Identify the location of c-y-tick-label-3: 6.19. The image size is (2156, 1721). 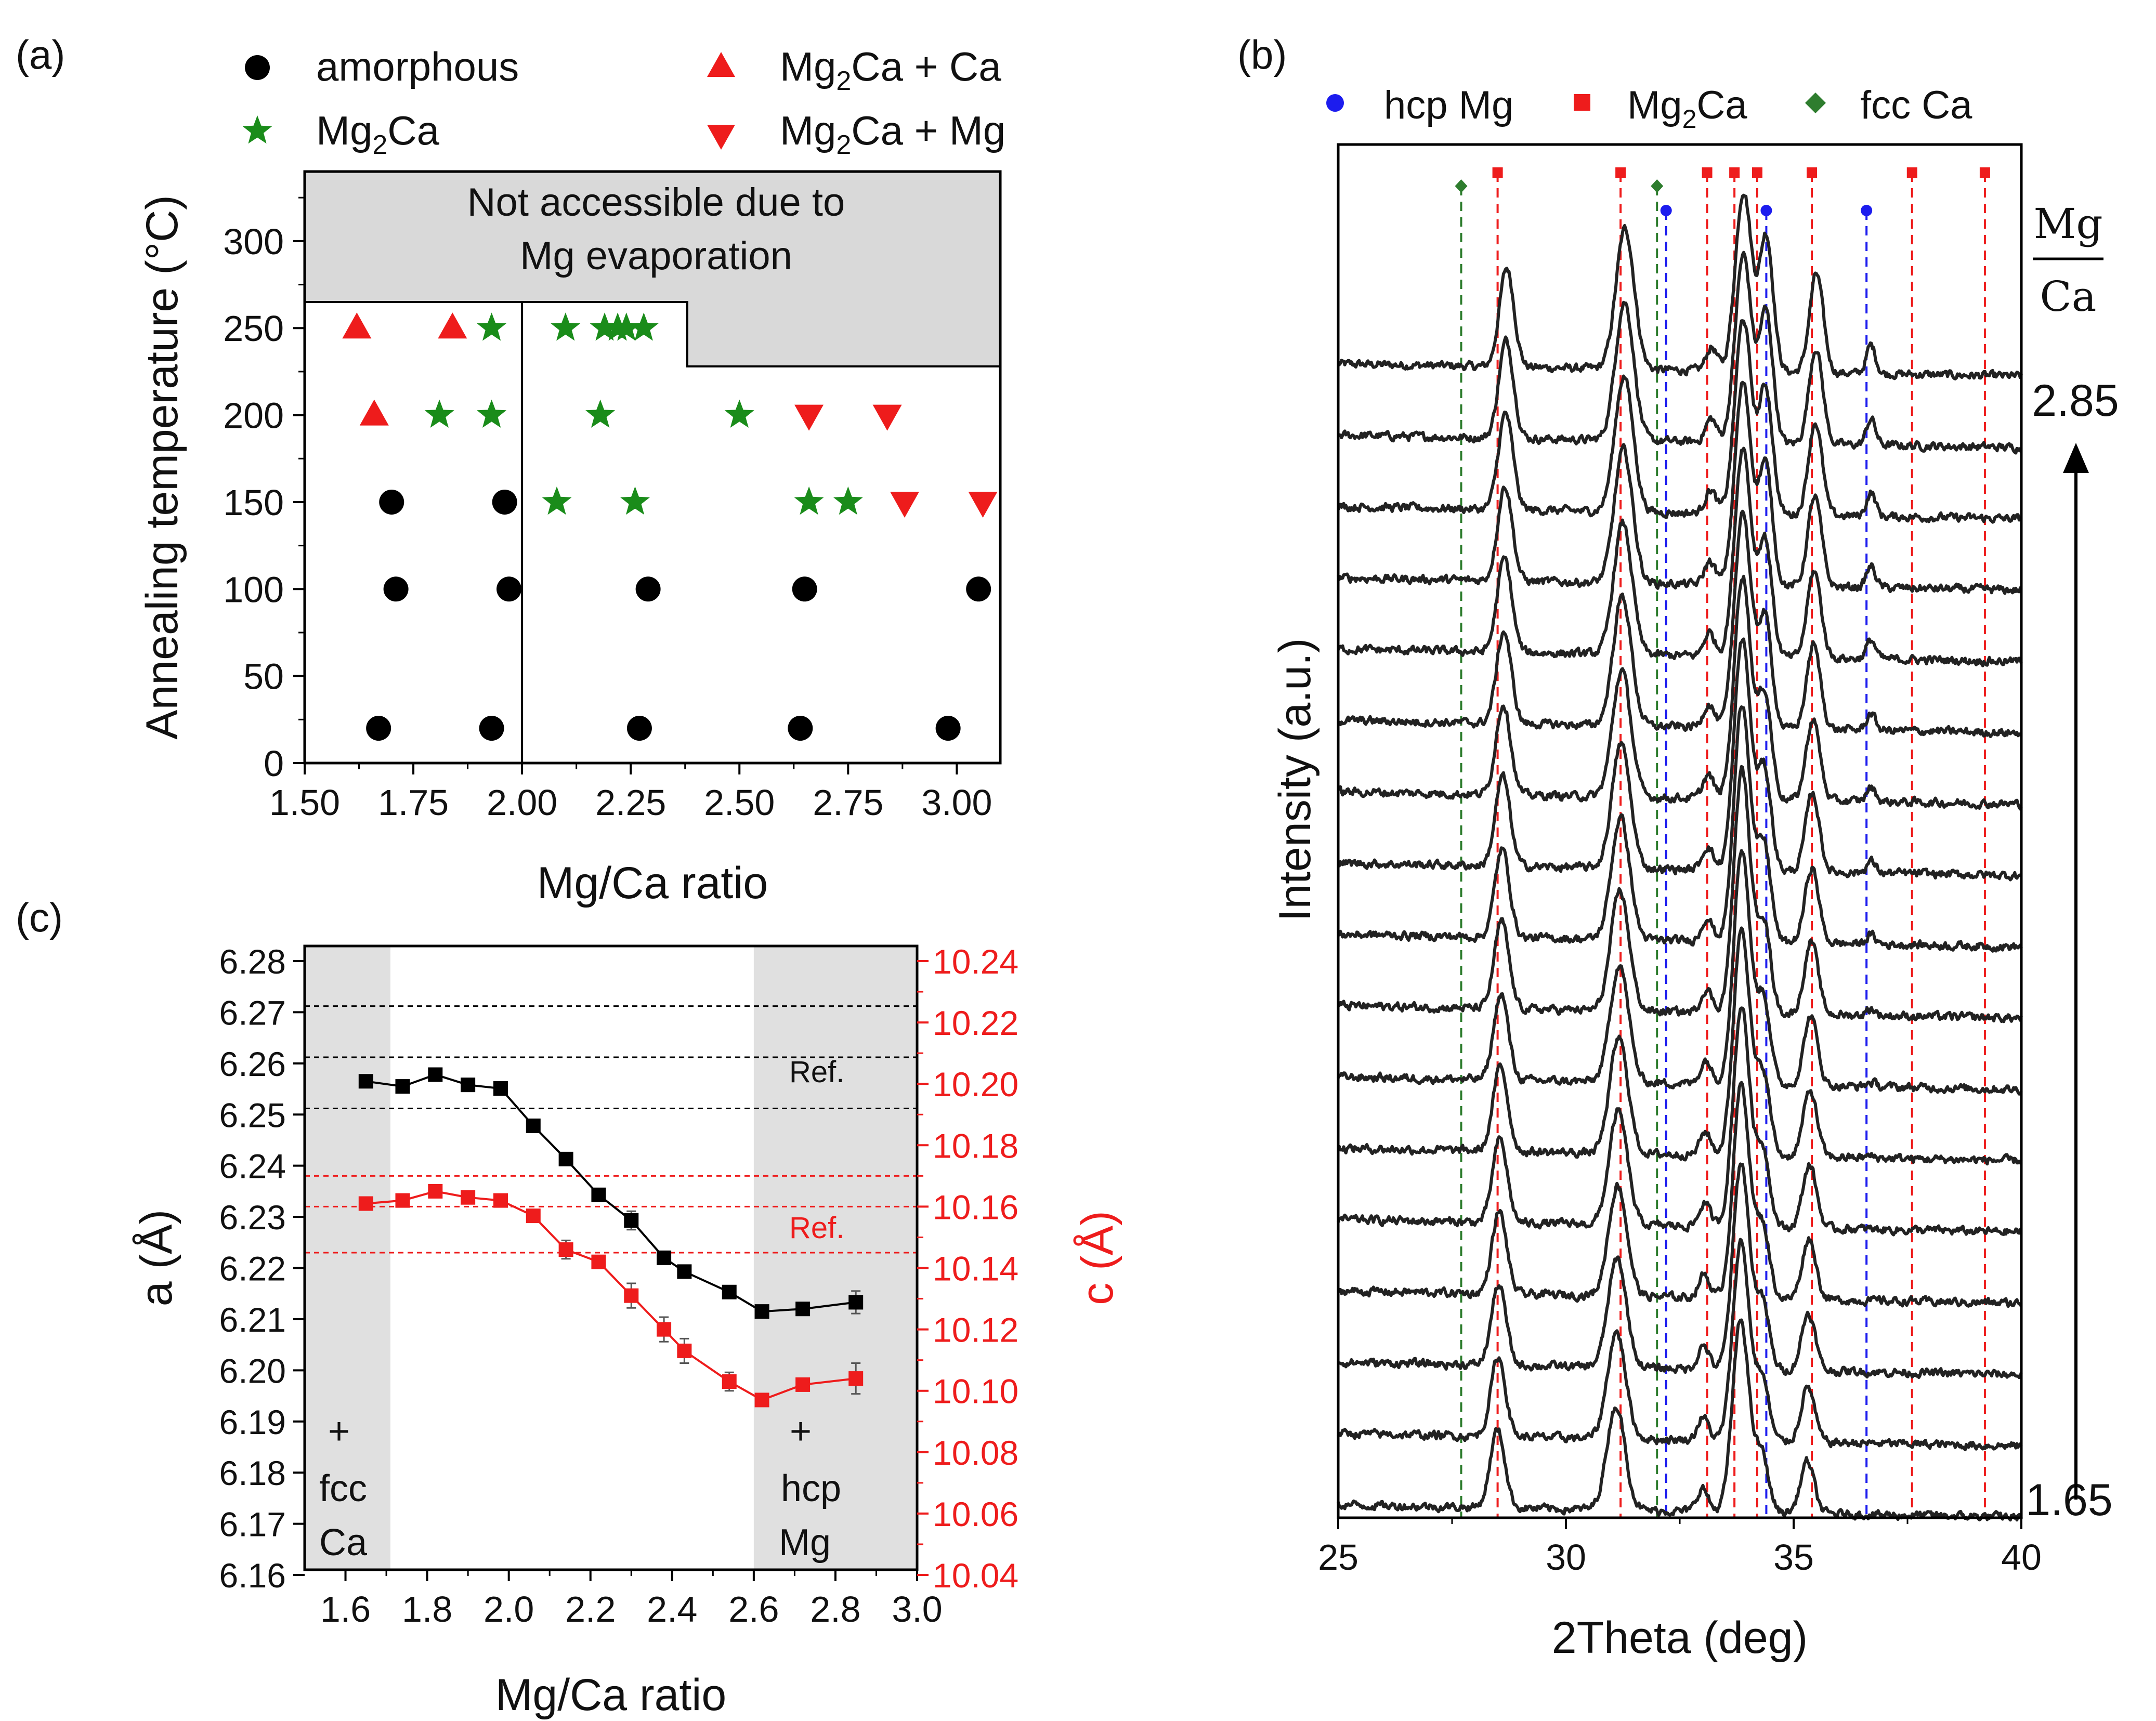
(252, 1422).